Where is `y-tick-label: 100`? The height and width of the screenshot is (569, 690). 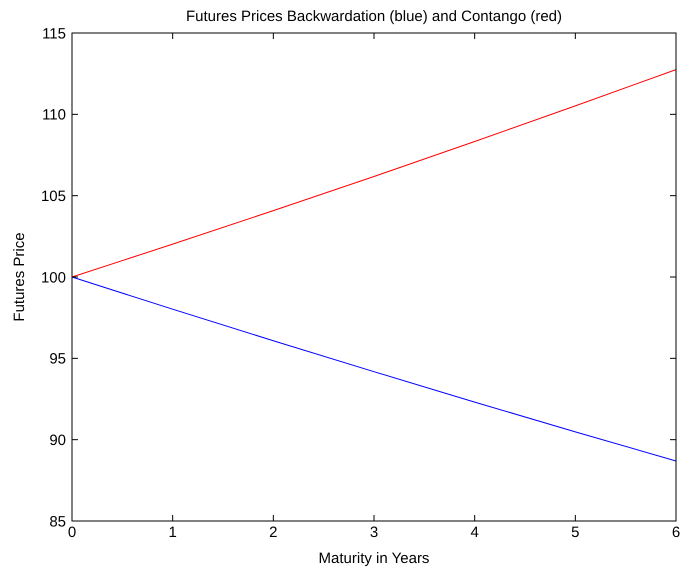 y-tick-label: 100 is located at coordinates (53, 277).